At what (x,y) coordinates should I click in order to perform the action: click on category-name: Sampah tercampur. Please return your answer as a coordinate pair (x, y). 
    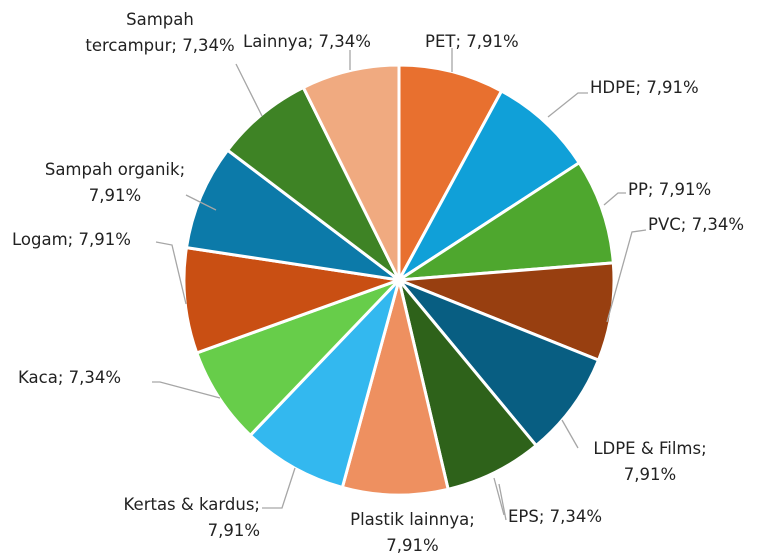
    Looking at the image, I should click on (142, 32).